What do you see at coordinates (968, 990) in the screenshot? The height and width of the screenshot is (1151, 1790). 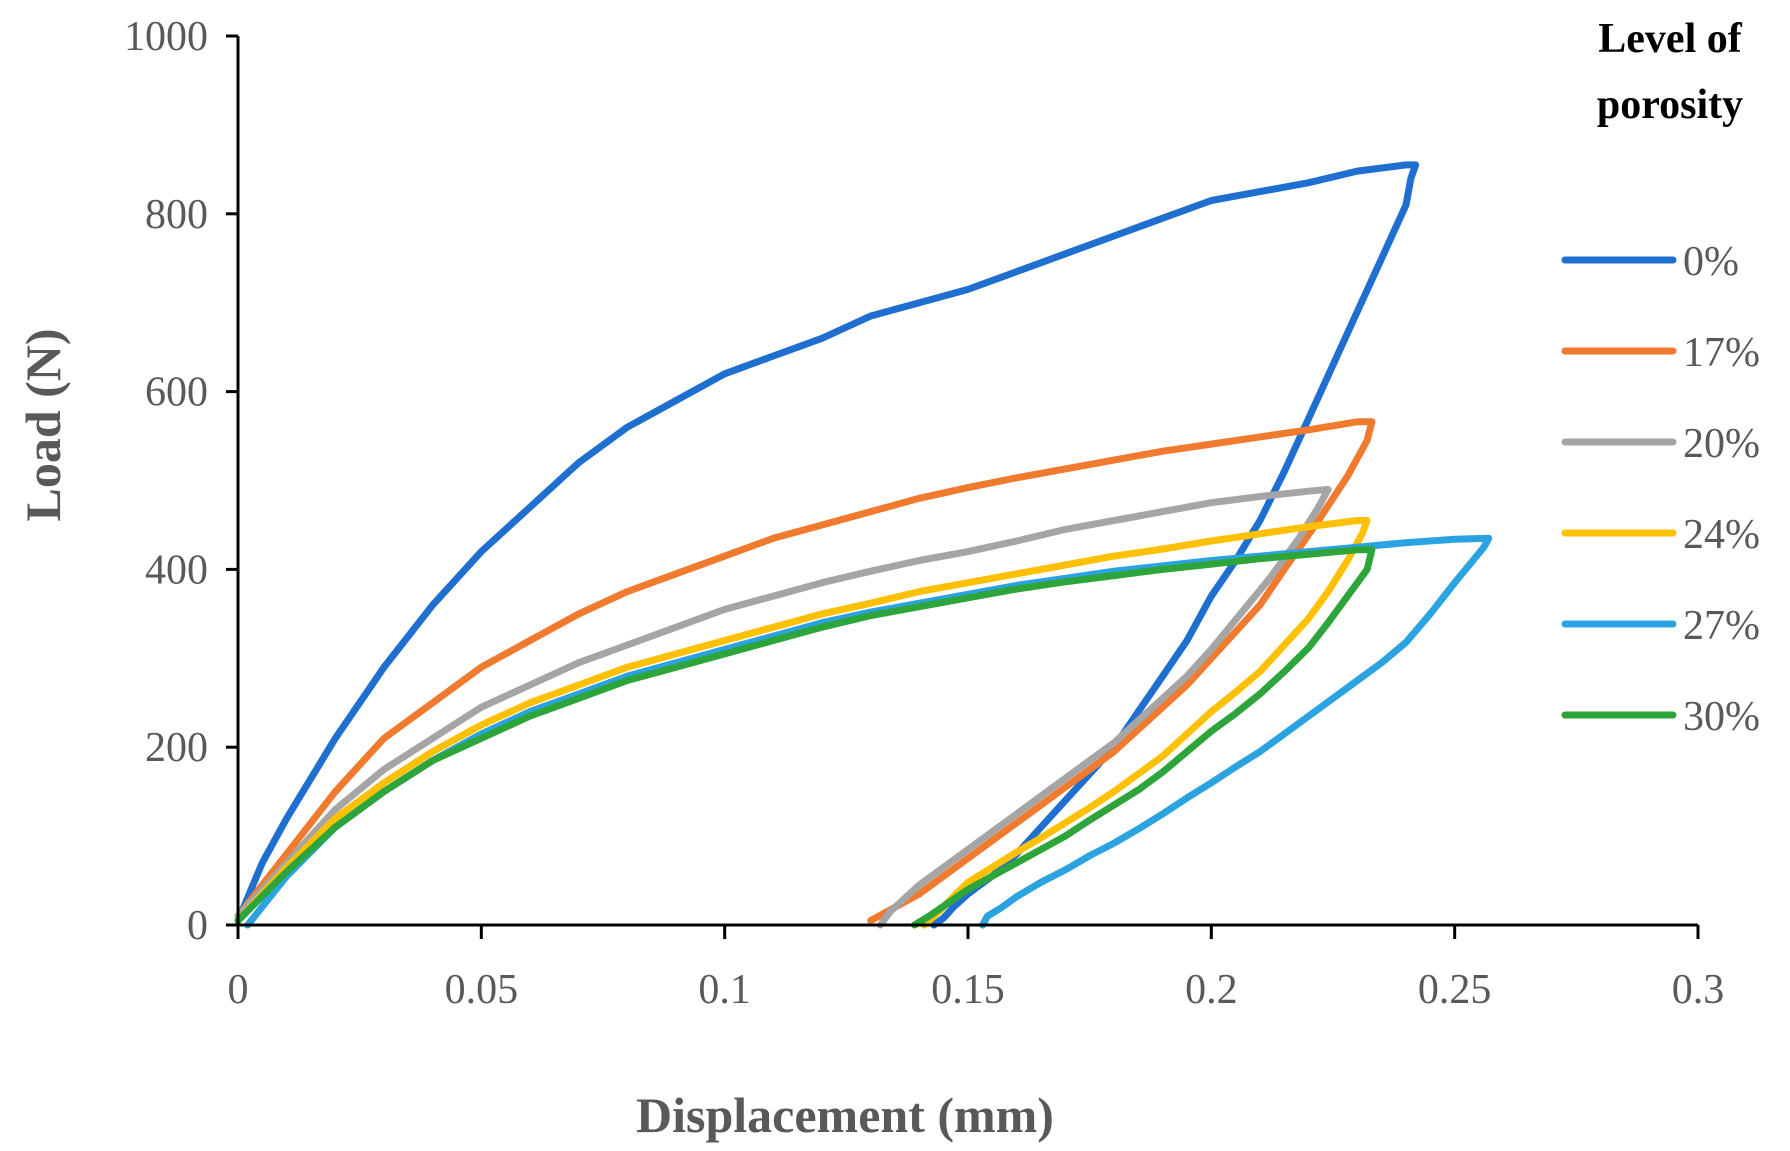 I see `x-tick-label: 0.15` at bounding box center [968, 990].